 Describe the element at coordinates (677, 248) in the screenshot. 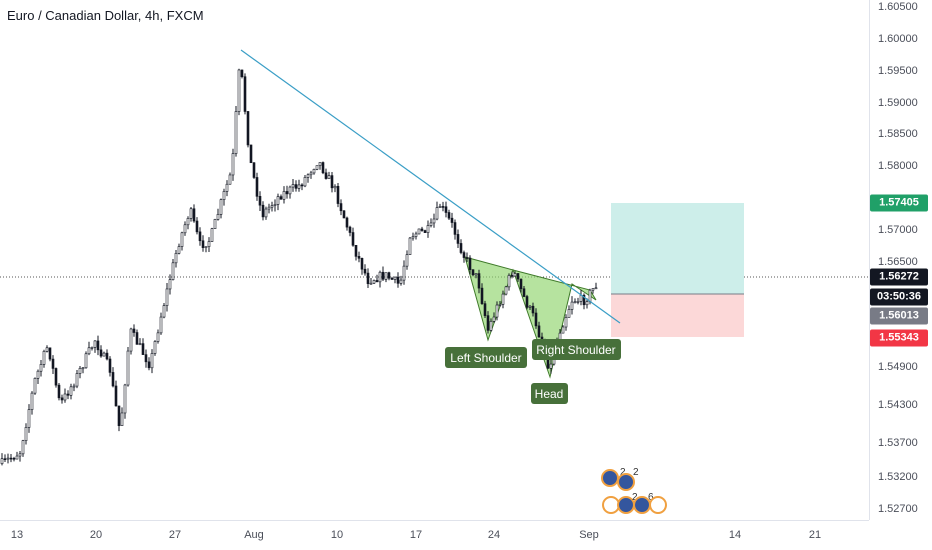

I see `target-zone` at that location.